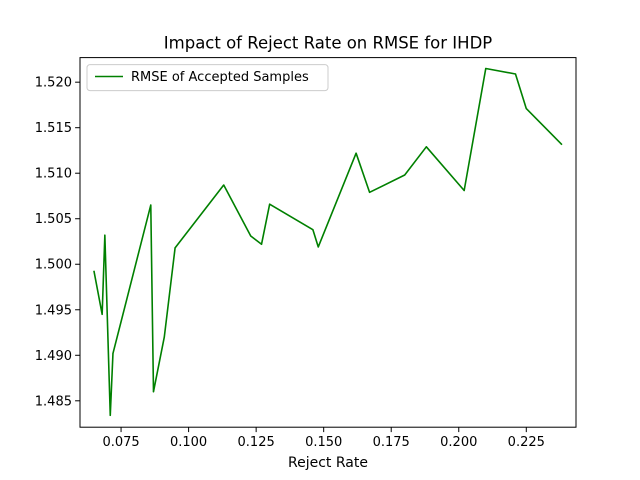 The width and height of the screenshot is (640, 480). Describe the element at coordinates (53, 174) in the screenshot. I see `y-tick-label: 1.510` at that location.